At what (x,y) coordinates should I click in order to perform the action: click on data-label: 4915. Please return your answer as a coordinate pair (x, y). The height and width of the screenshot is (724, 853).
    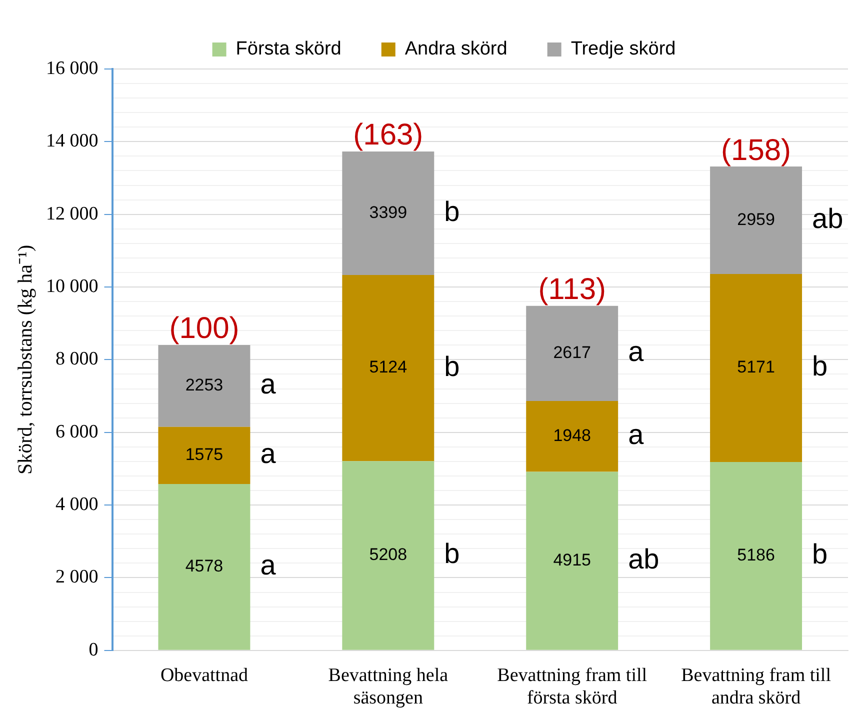
    Looking at the image, I should click on (572, 560).